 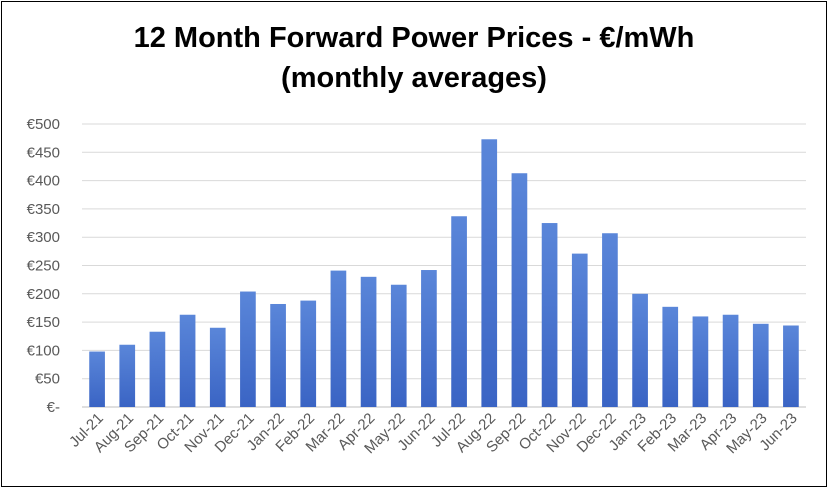 I want to click on chart-title-line-2: (monthly averages), so click(x=414, y=78).